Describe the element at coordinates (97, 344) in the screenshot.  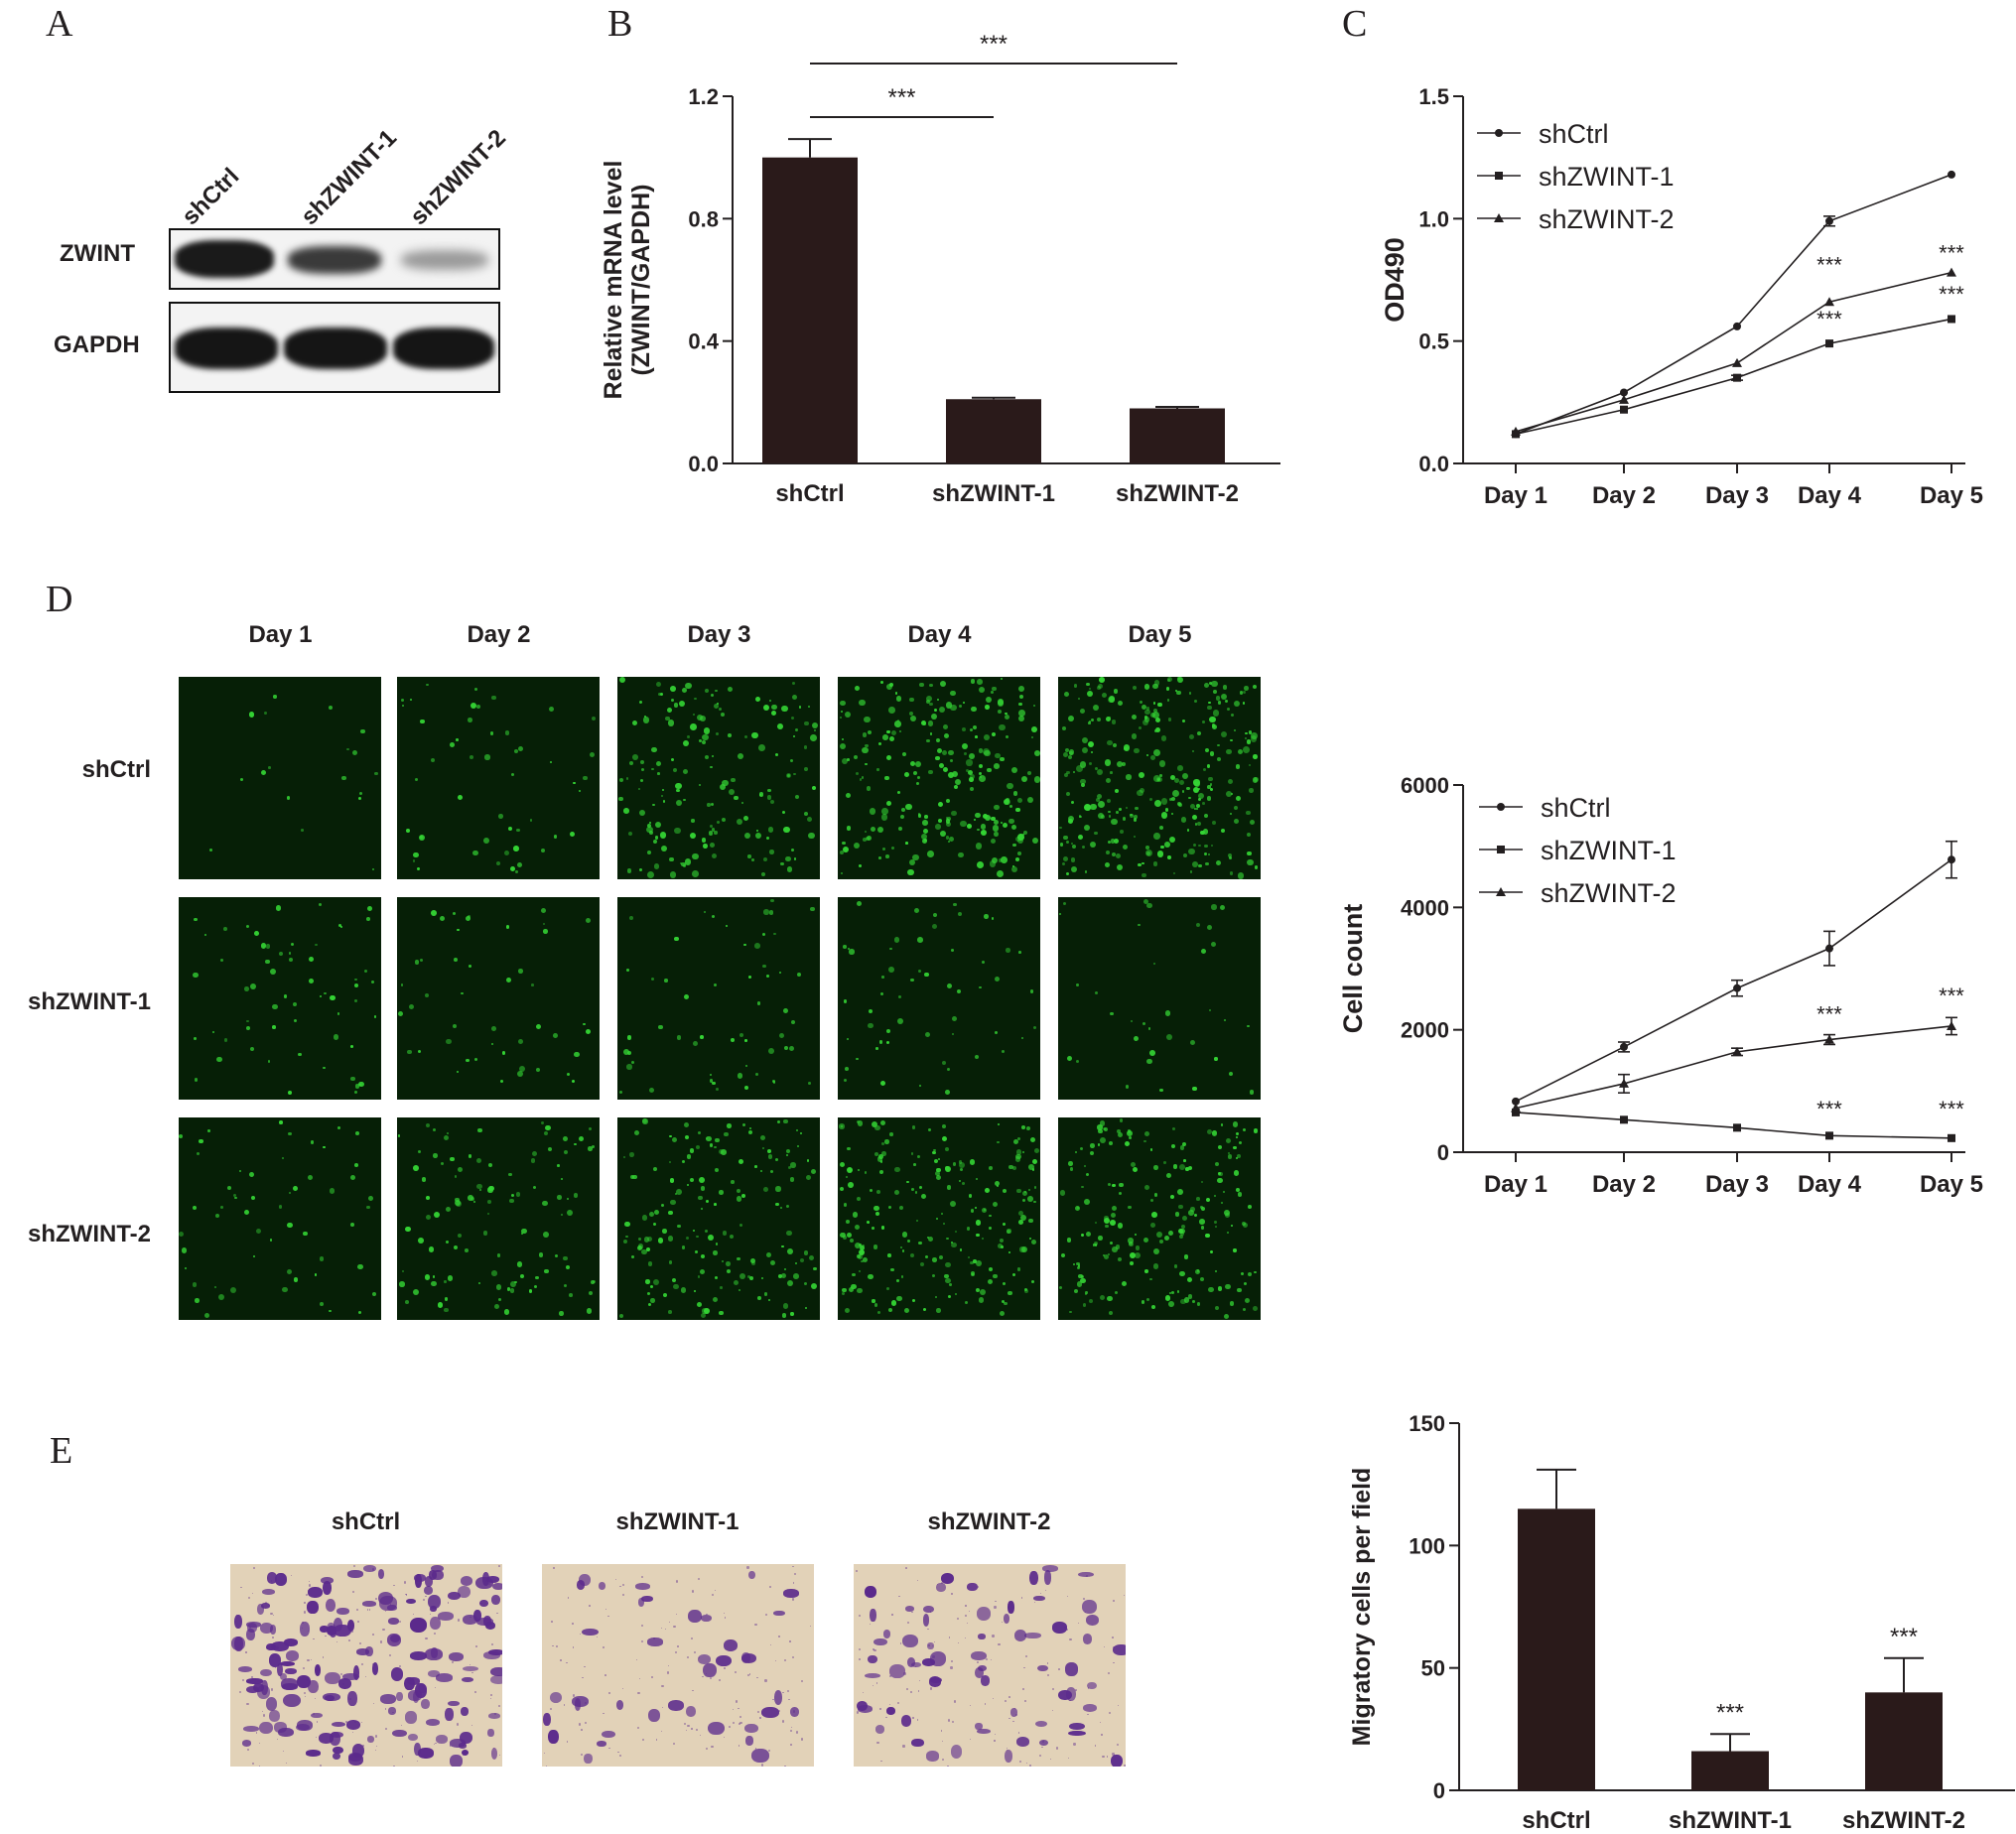
I see `protein-label-gapdh: GAPDH` at that location.